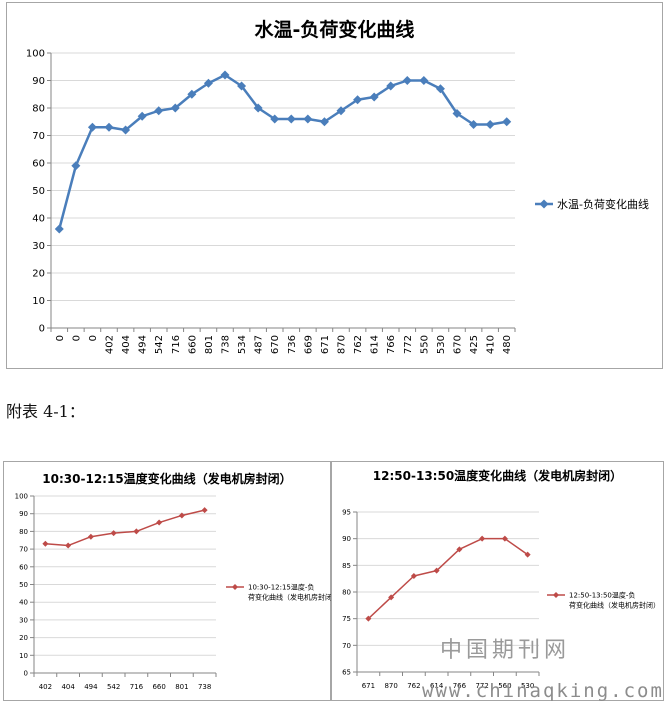 Image resolution: width=666 pixels, height=705 pixels. I want to click on x-tick-label: 410, so click(491, 344).